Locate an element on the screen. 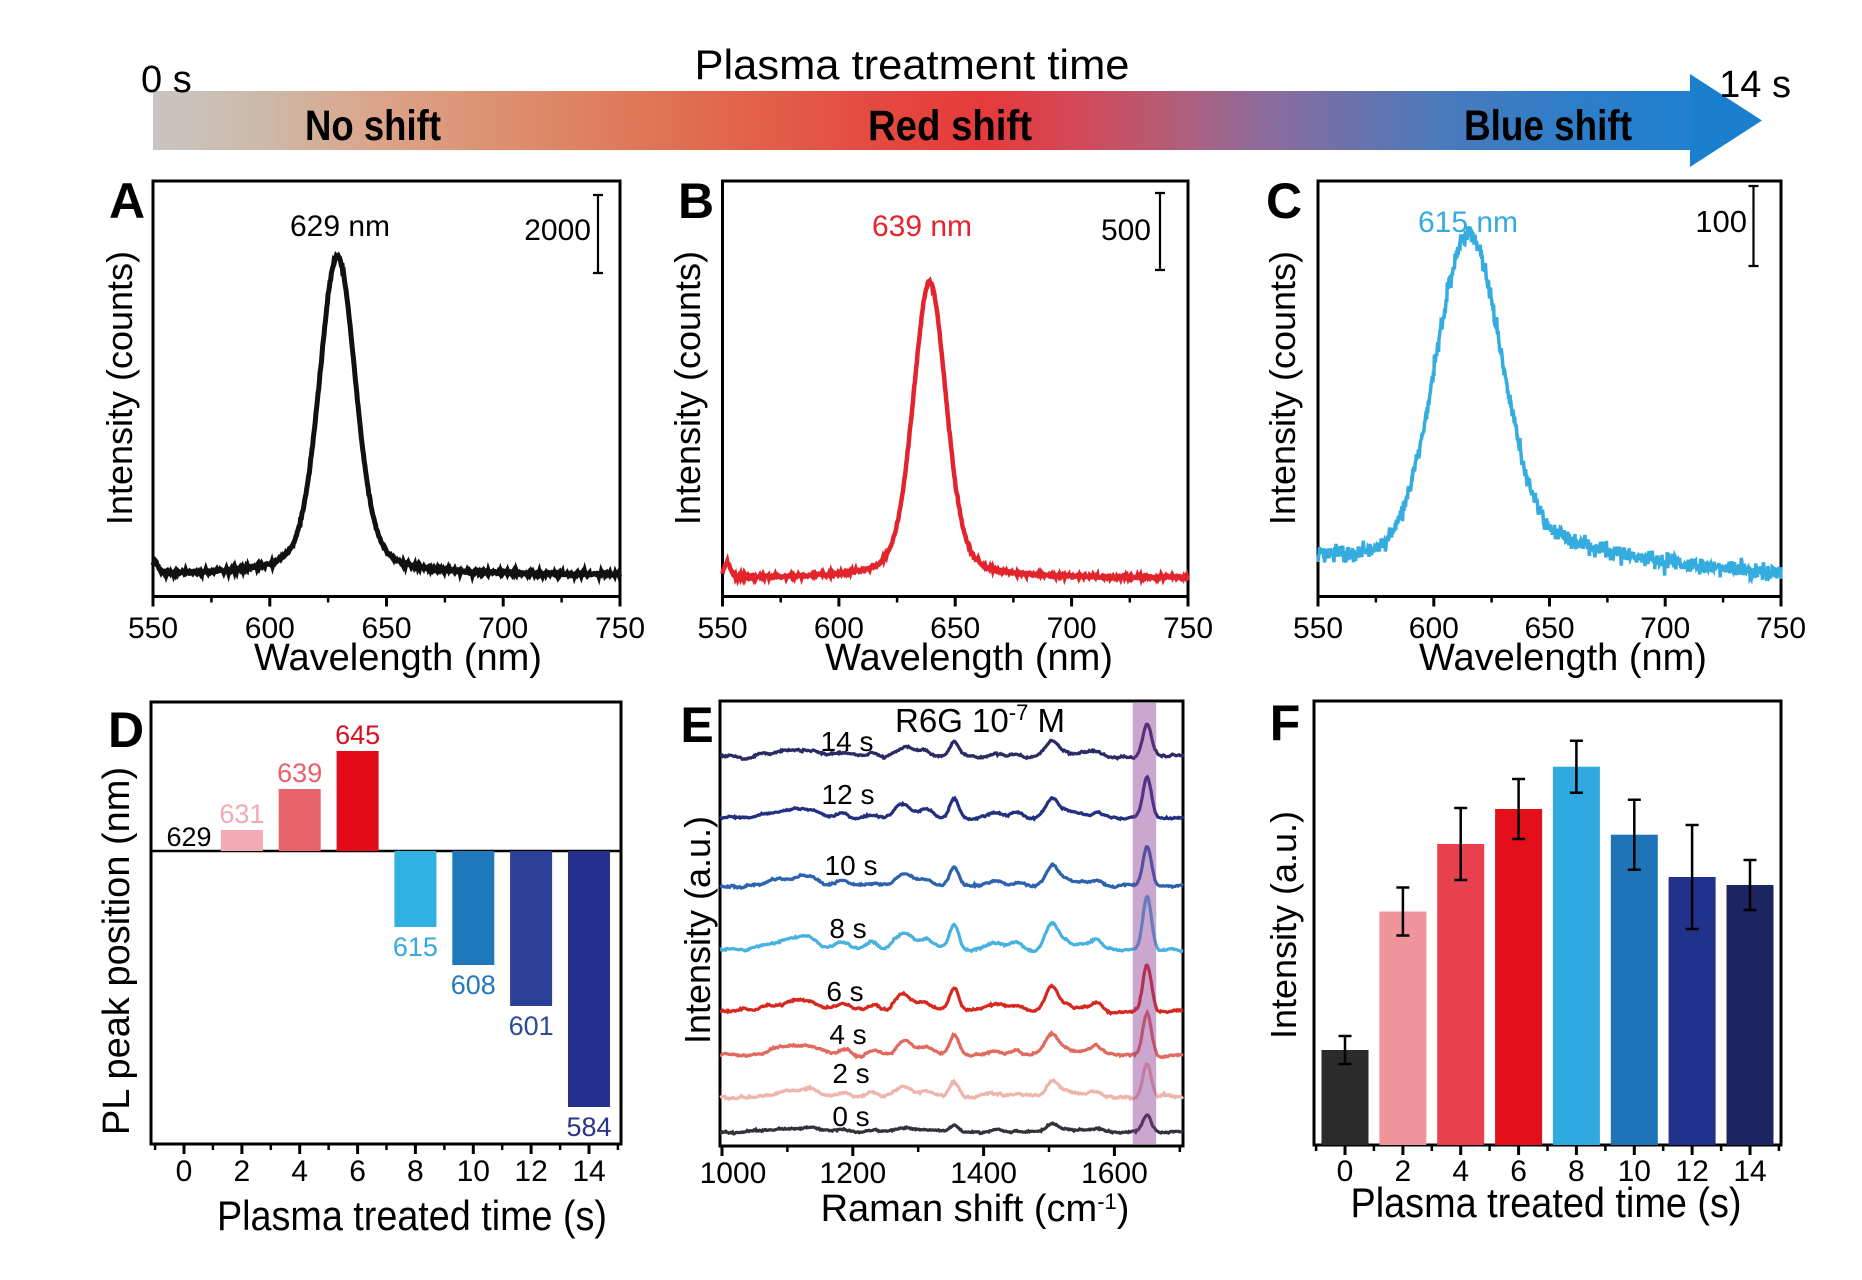  svg-text: 645 is located at coordinates (357, 735).